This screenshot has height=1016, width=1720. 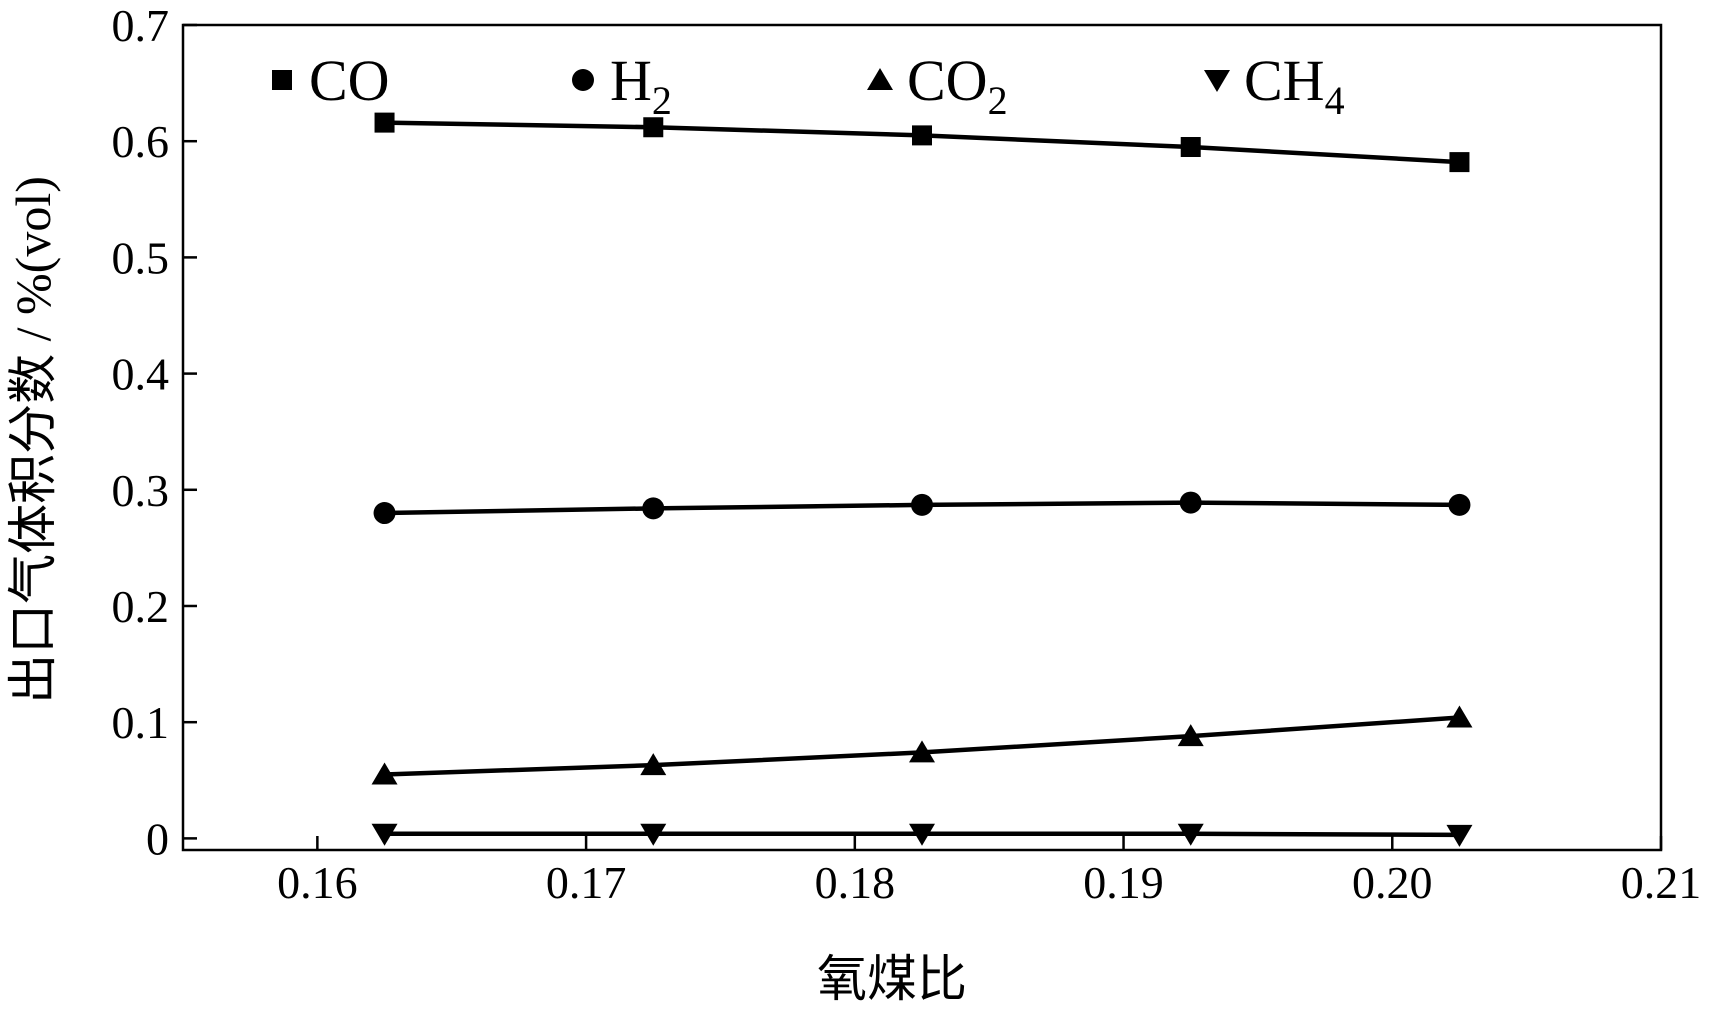 I want to click on legend-entry-ch4: CH4, so click(x=1274, y=85).